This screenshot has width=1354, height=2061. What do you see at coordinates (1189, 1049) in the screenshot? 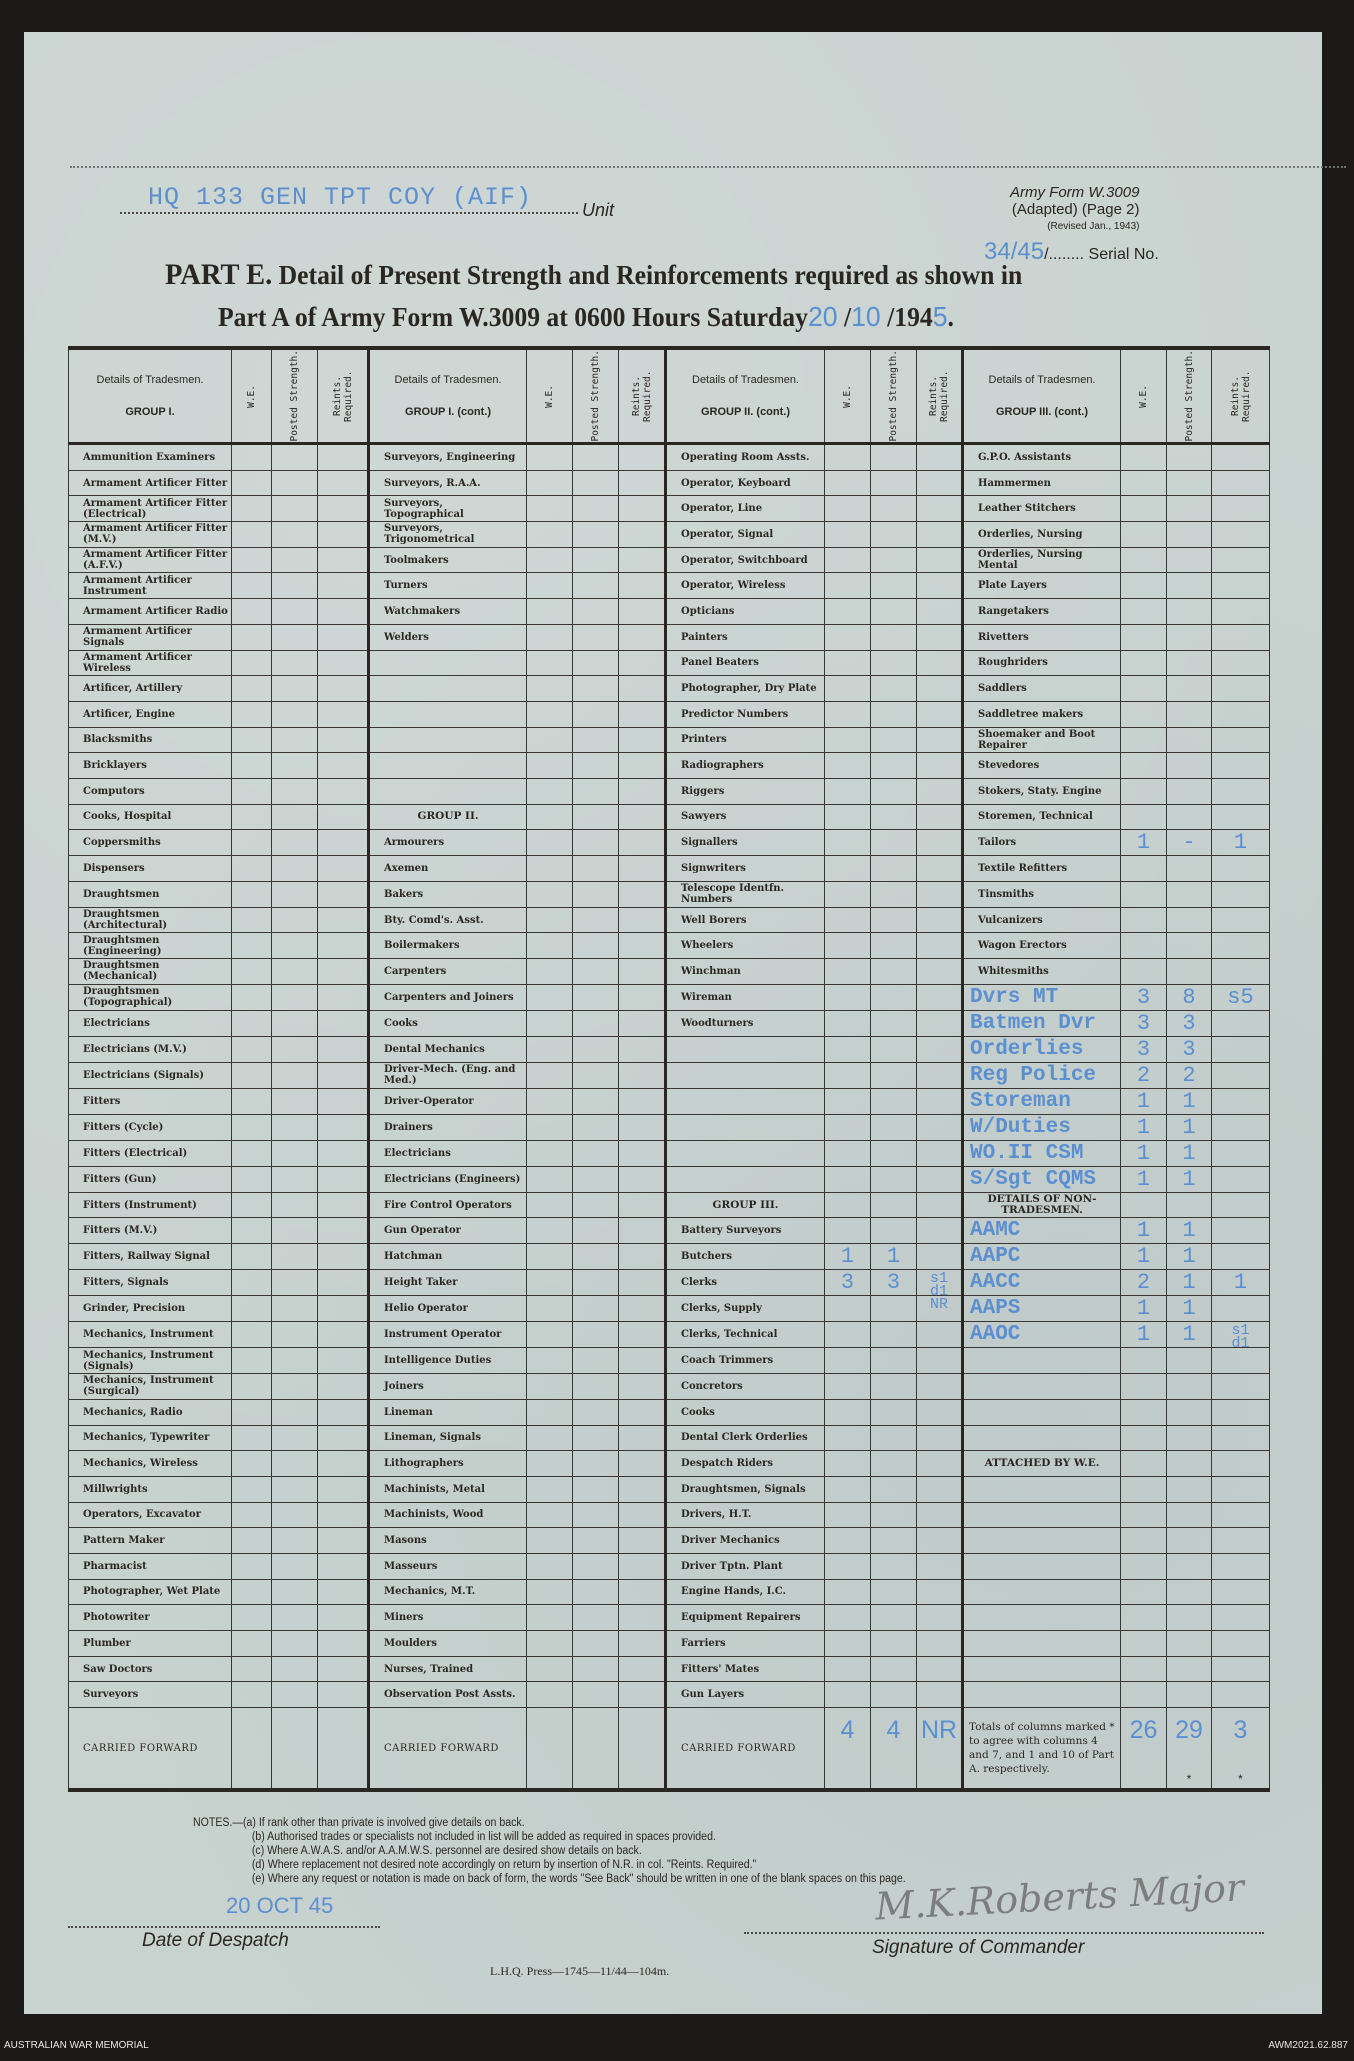
I see `cell-posted: 3` at bounding box center [1189, 1049].